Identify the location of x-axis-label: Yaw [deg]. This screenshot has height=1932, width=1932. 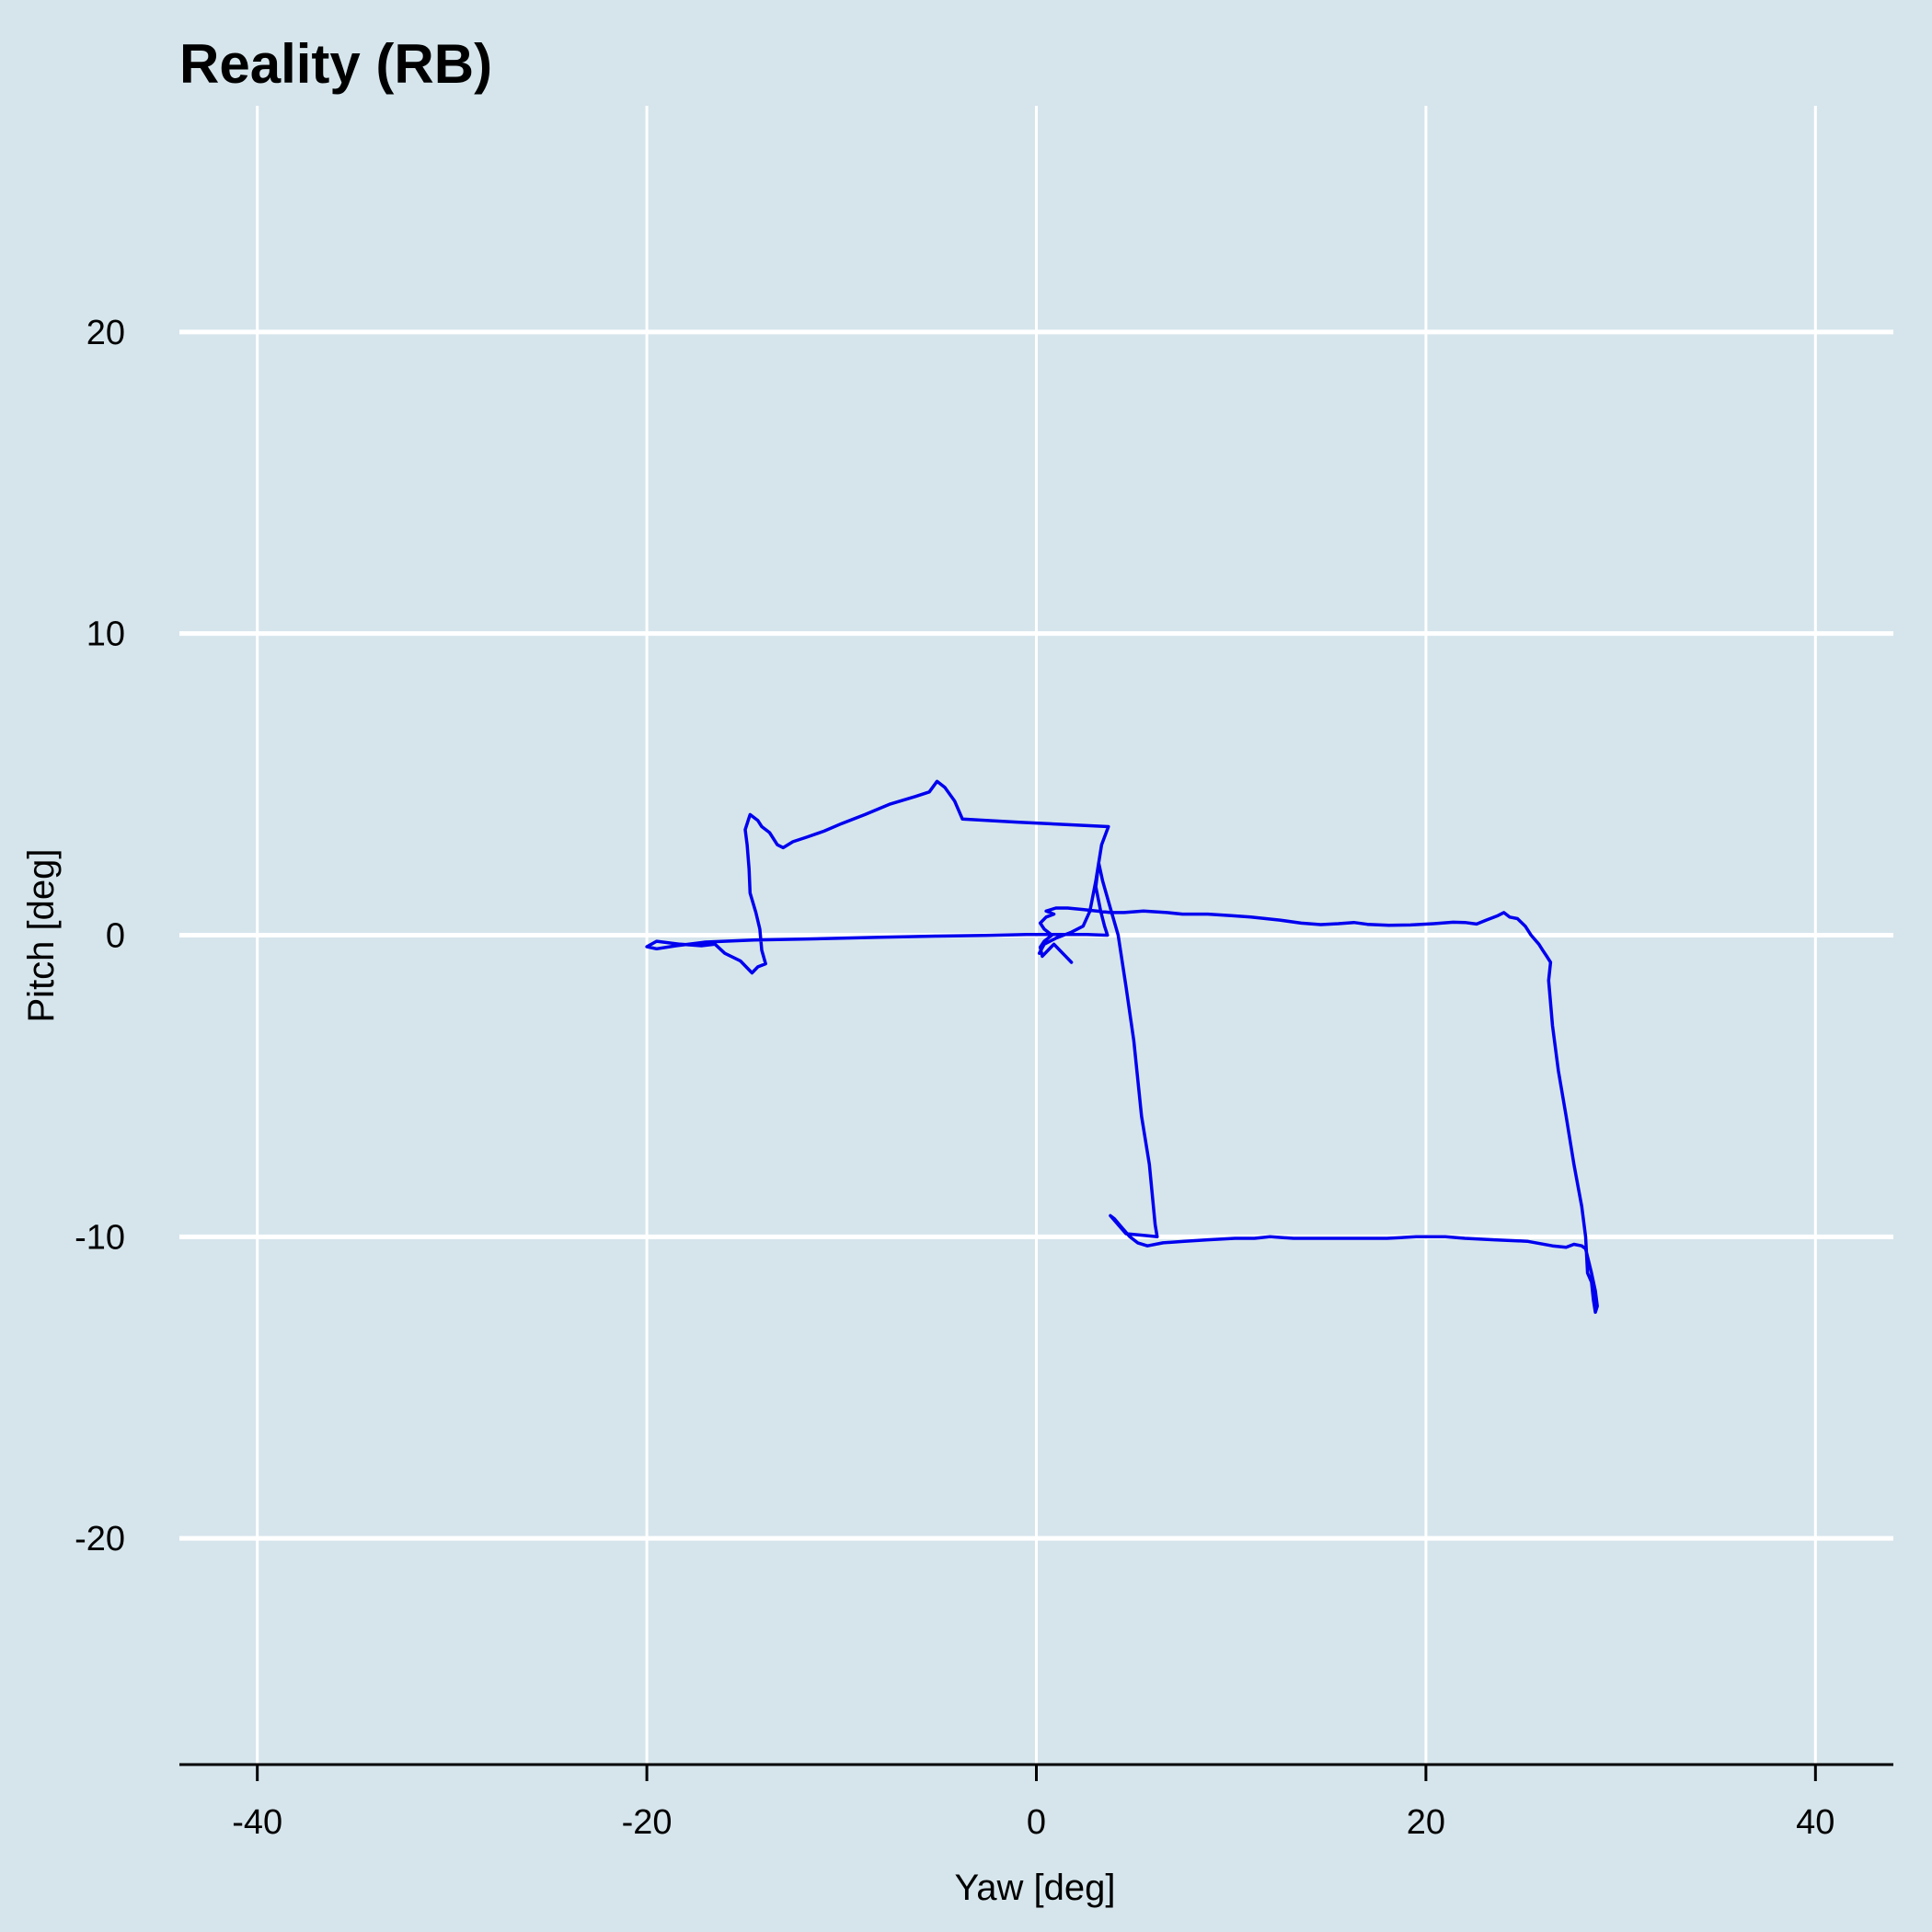
(1035, 1888).